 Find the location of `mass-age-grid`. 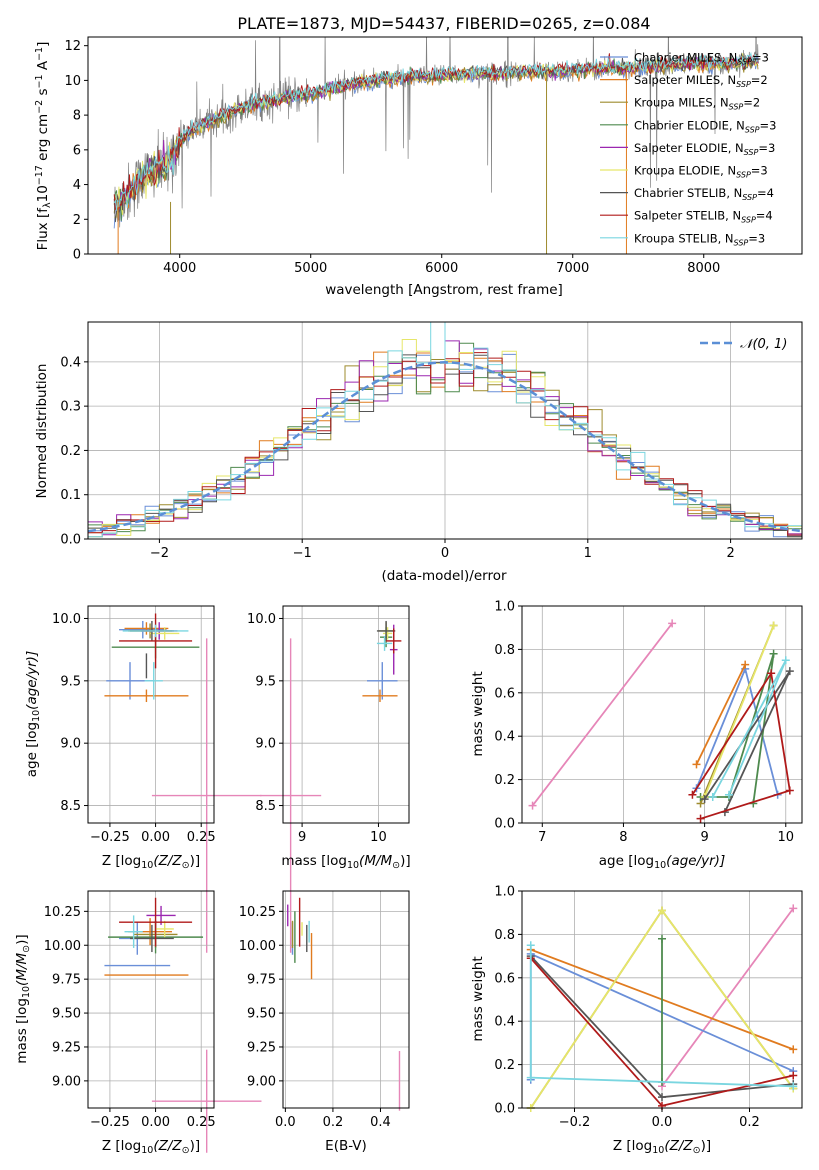

mass-age-grid is located at coordinates (346, 714).